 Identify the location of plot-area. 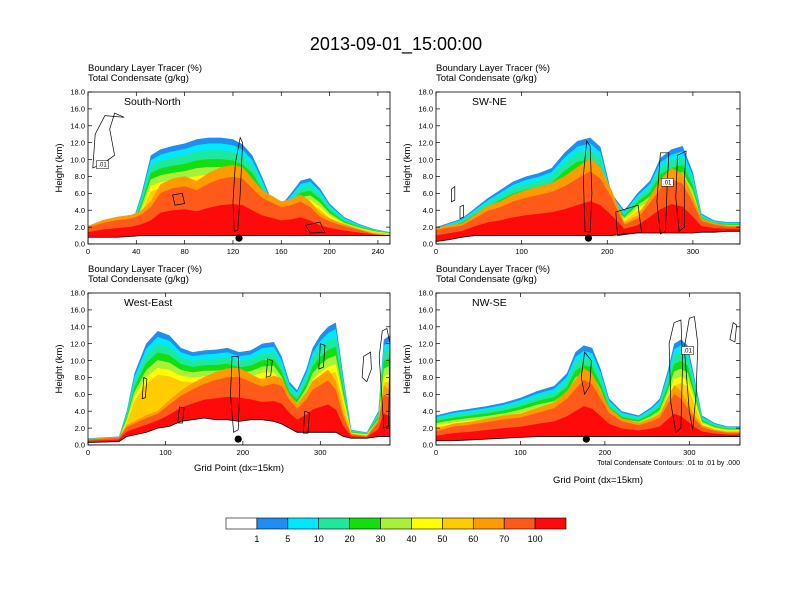
(239, 383).